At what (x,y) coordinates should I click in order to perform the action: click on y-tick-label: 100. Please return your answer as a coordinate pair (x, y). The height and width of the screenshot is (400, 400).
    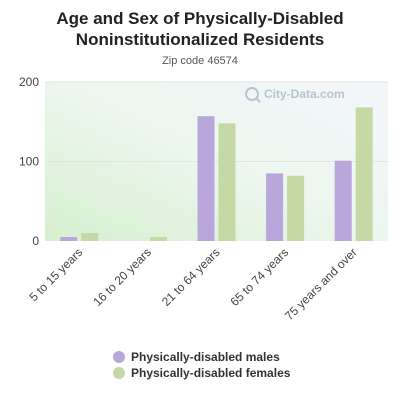
    Looking at the image, I should click on (29, 162).